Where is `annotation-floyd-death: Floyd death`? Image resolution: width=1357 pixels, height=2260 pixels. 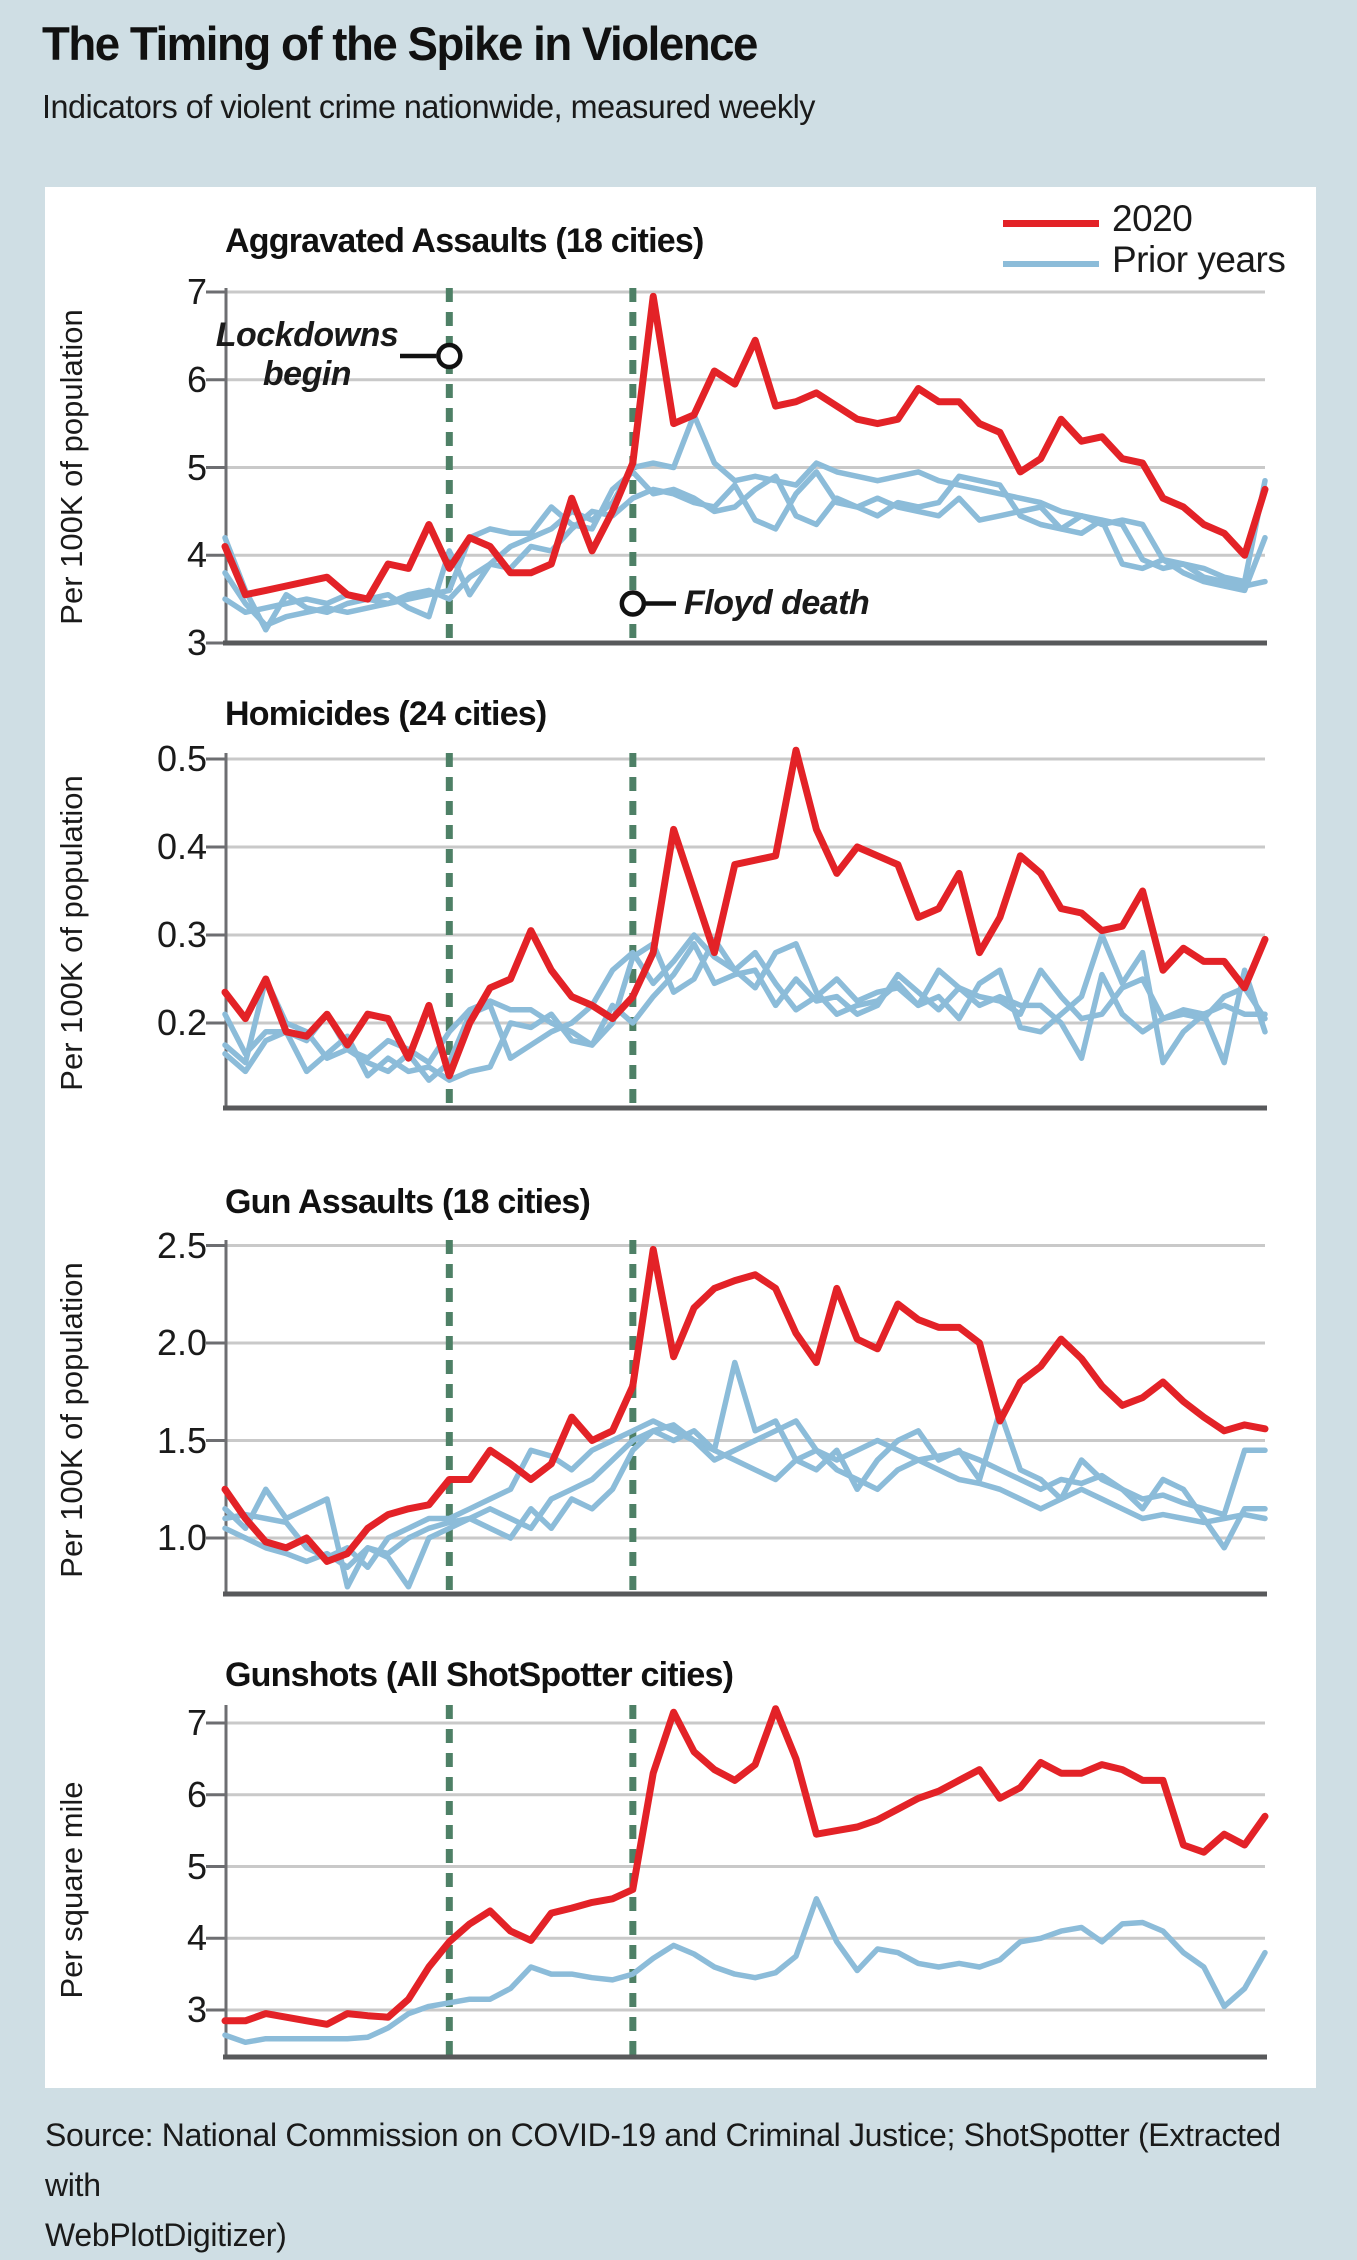
annotation-floyd-death: Floyd death is located at coordinates (777, 603).